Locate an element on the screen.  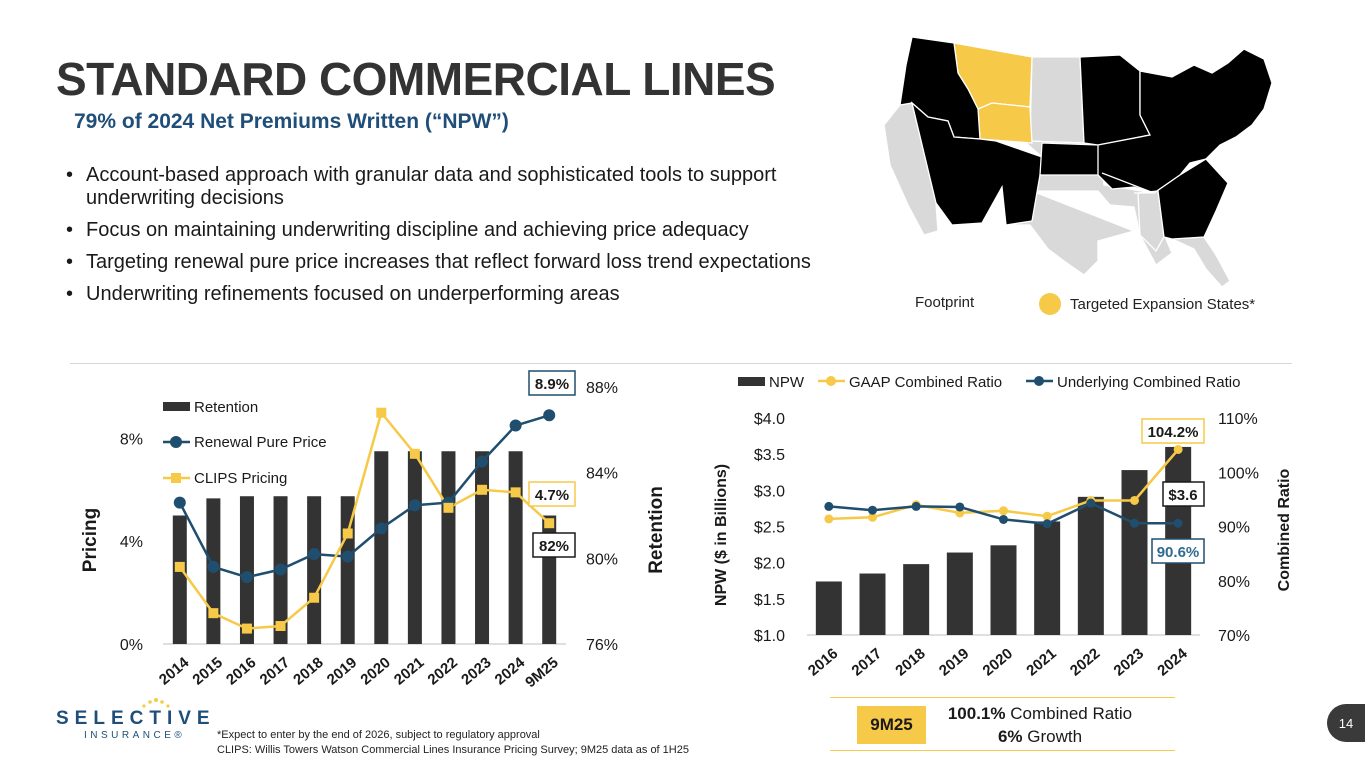
legend-label-clips: CLIPS Pricing is located at coordinates (240, 478).